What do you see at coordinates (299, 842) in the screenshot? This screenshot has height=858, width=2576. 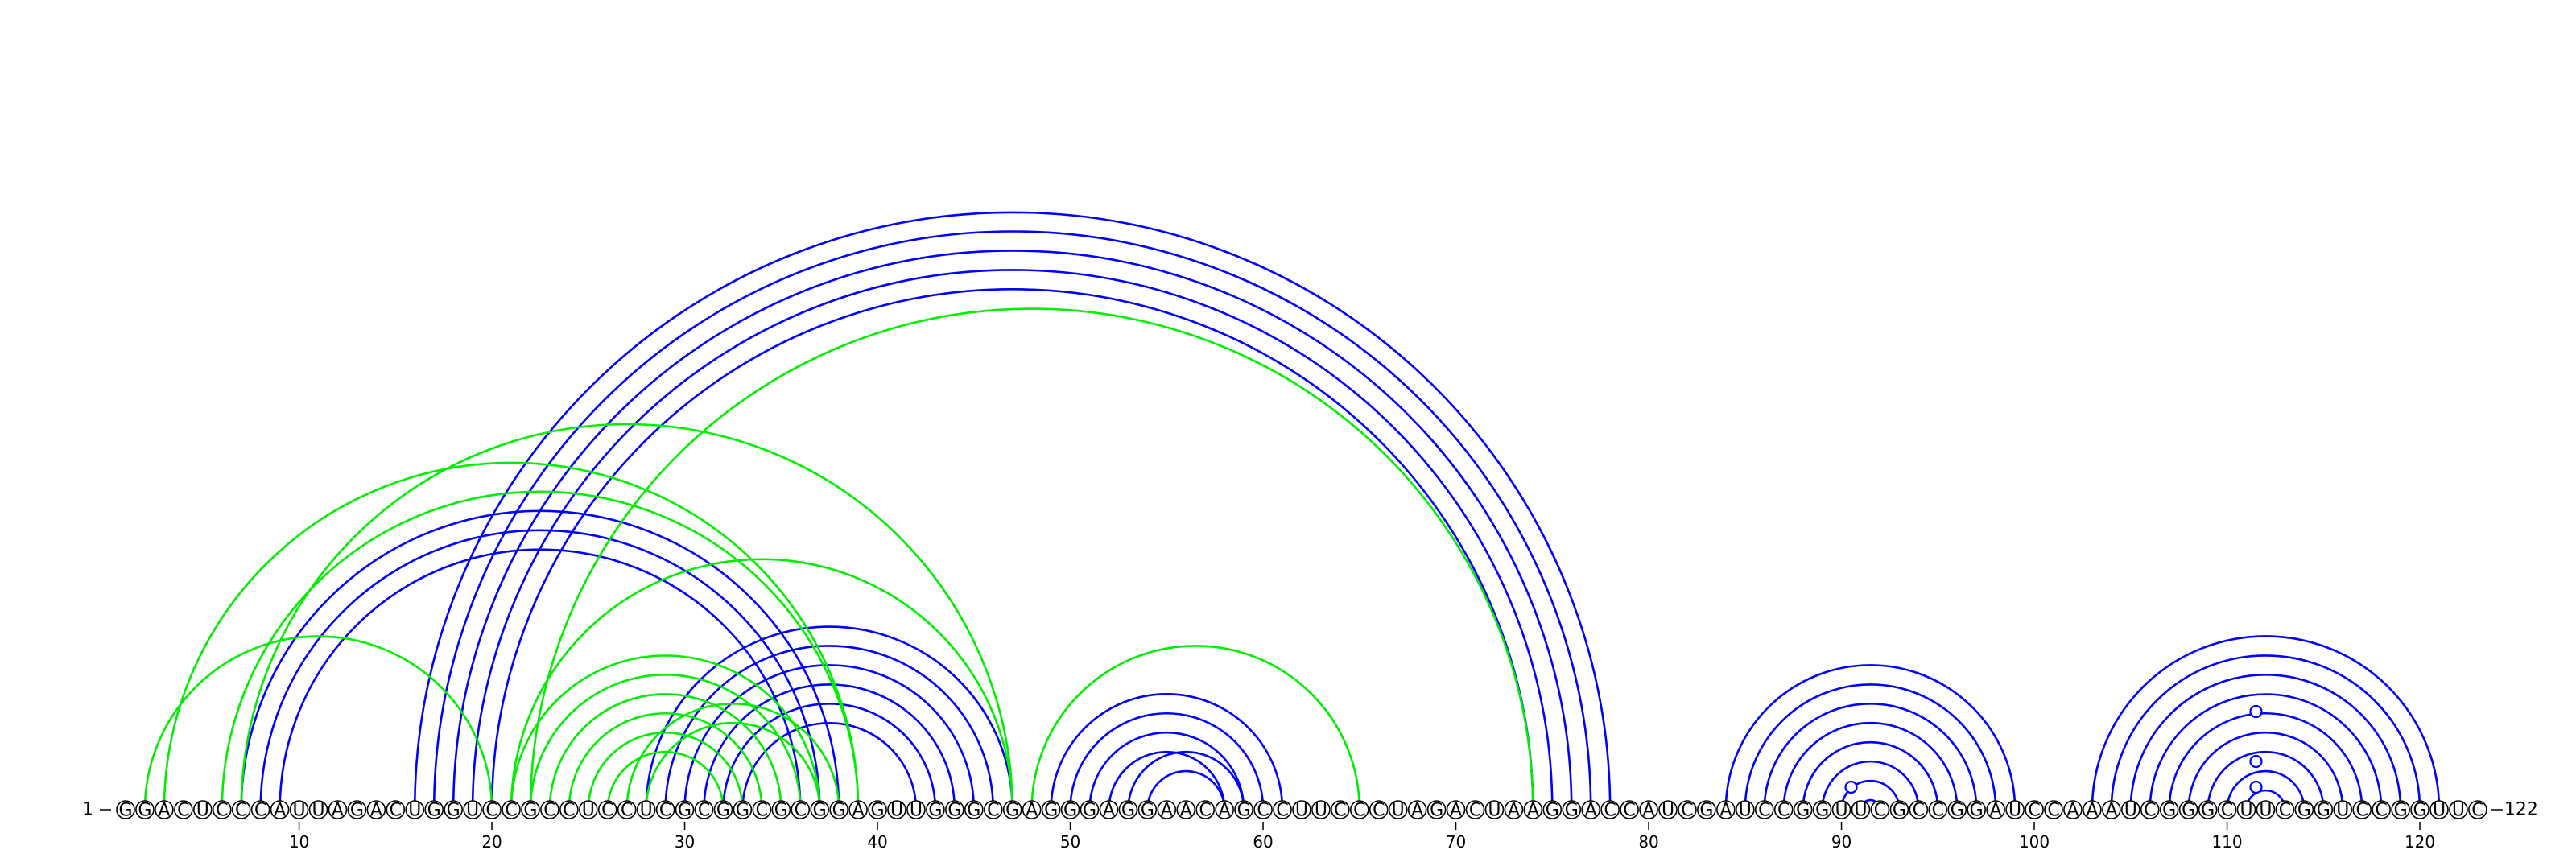 I see `tick-label: 10` at bounding box center [299, 842].